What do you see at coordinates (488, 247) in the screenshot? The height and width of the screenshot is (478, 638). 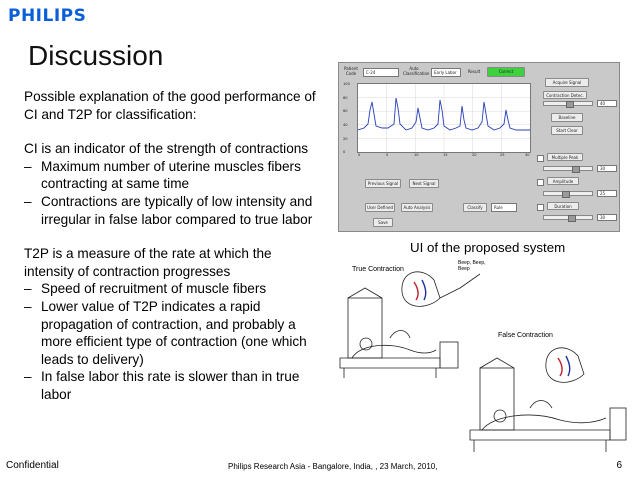 I see `ui-caption: UI of the proposed system` at bounding box center [488, 247].